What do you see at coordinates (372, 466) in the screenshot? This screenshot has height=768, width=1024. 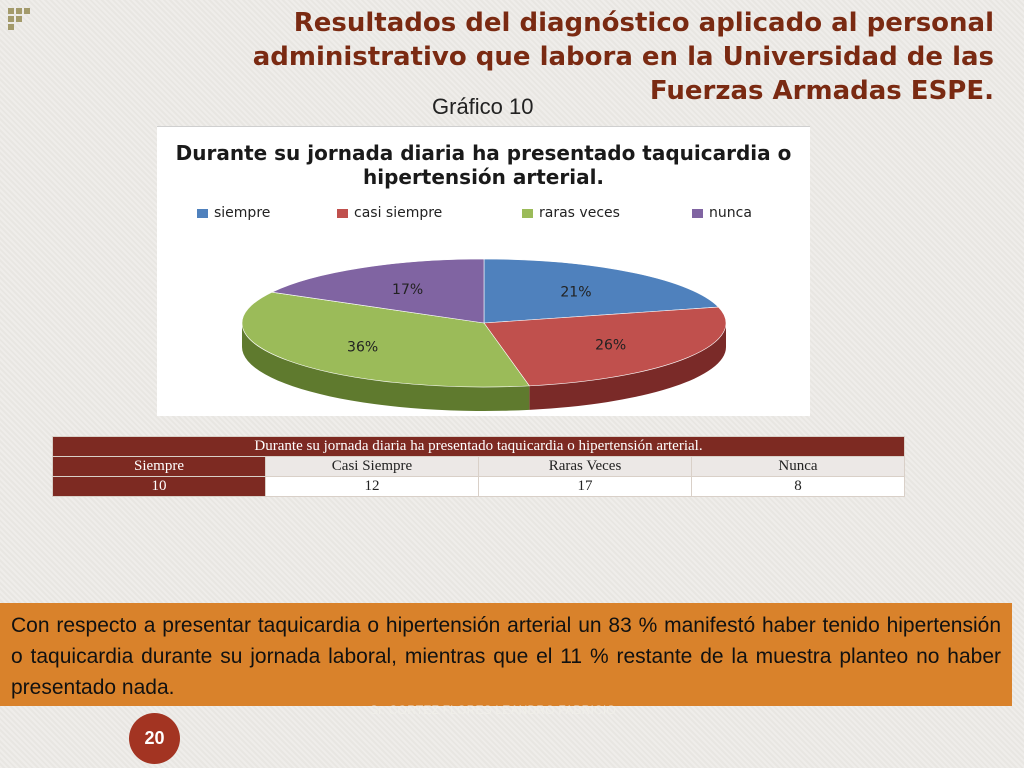 I see `table-header-cell: Casi Siempre` at bounding box center [372, 466].